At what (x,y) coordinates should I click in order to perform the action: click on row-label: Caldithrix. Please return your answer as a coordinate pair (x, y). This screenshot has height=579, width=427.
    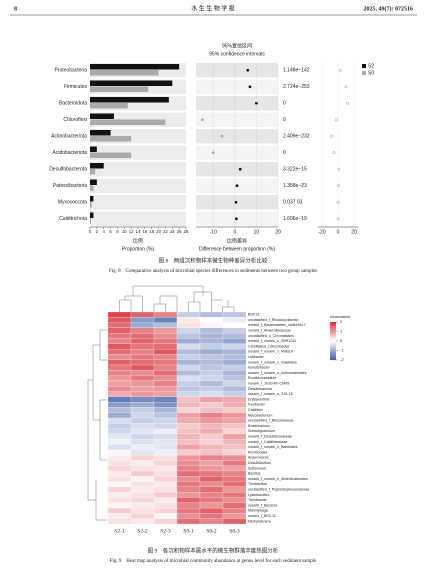
    Looking at the image, I should click on (255, 410).